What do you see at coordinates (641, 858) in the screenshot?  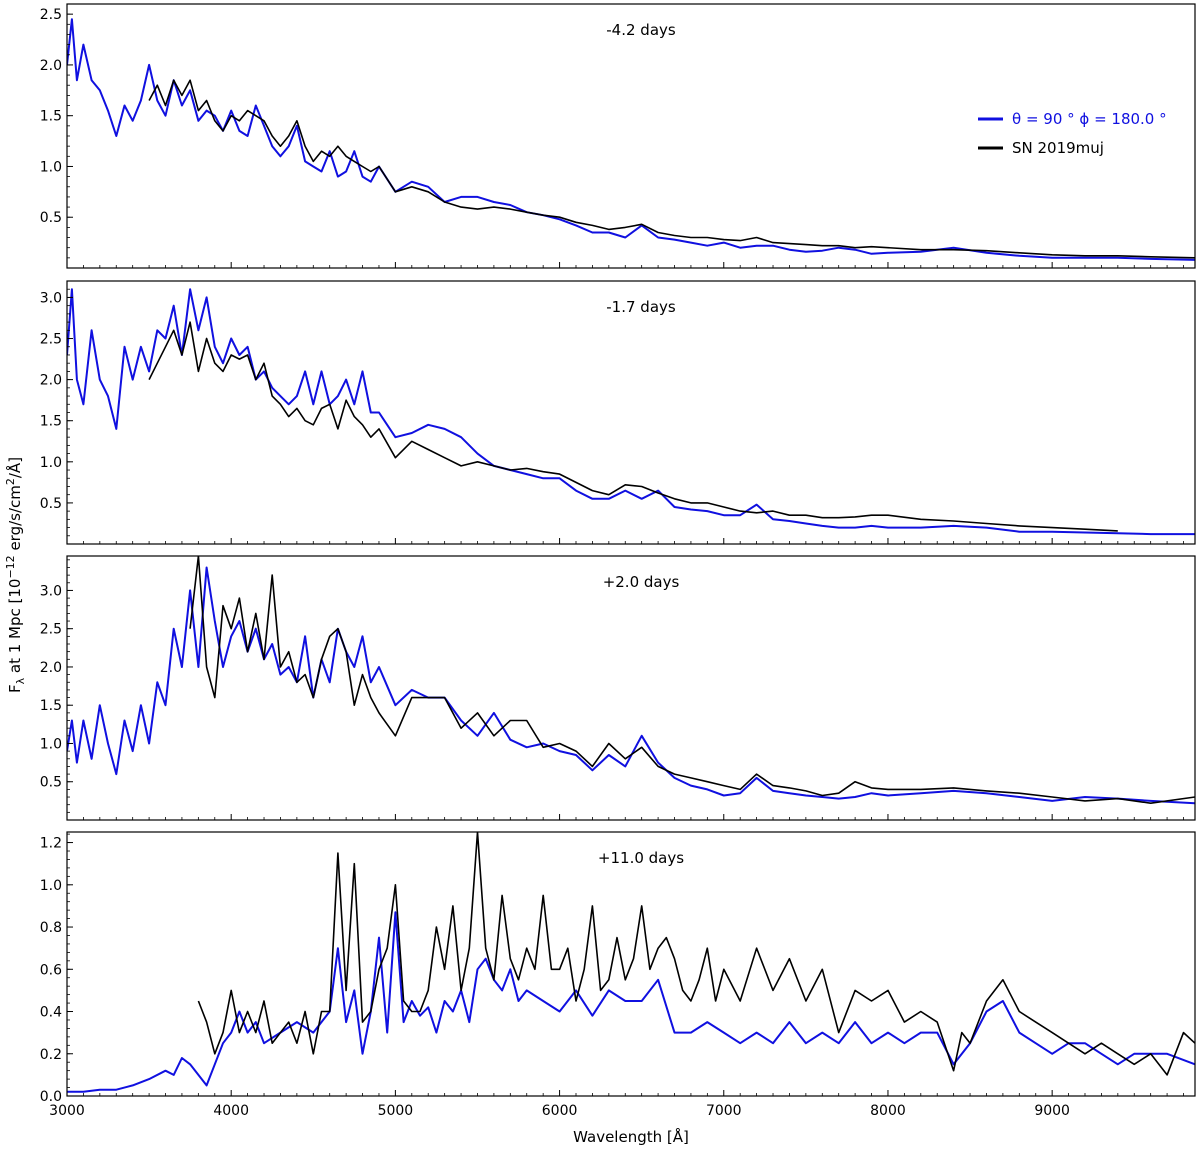 I see `panel-label: +11.0 days` at bounding box center [641, 858].